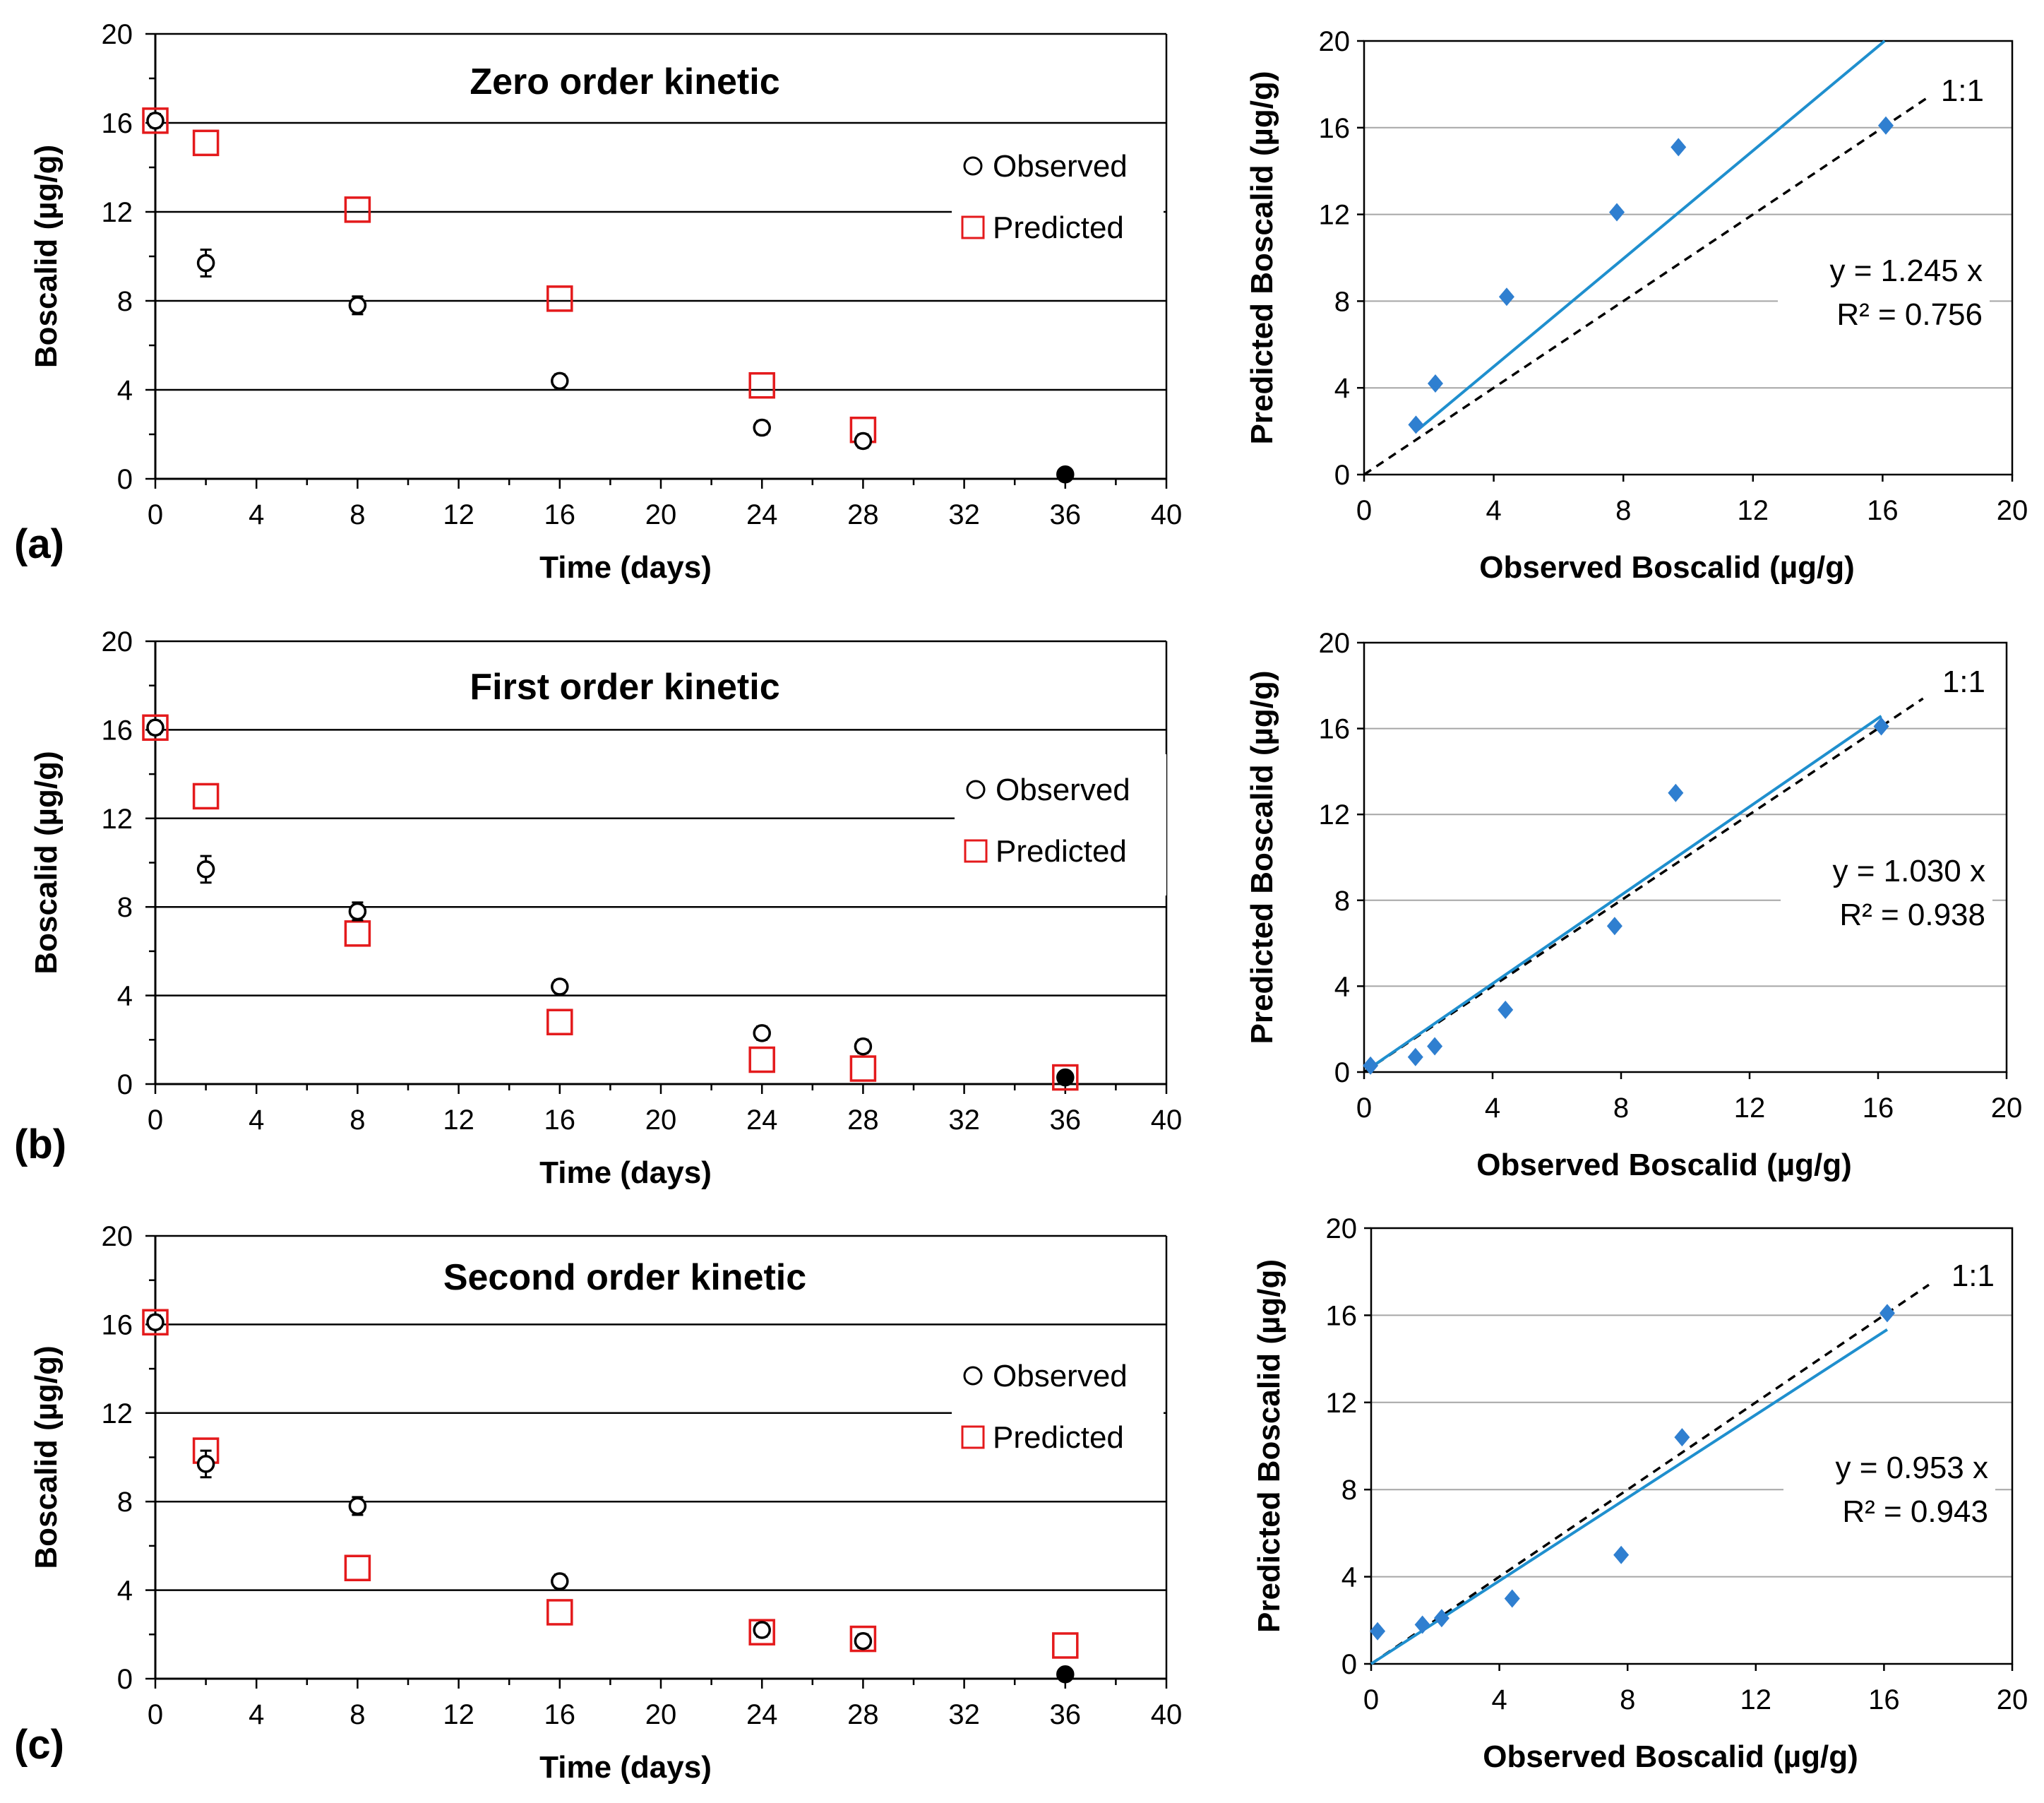 The width and height of the screenshot is (2044, 1803). What do you see at coordinates (1909, 314) in the screenshot?
I see `r-squared: R² = 0.756` at bounding box center [1909, 314].